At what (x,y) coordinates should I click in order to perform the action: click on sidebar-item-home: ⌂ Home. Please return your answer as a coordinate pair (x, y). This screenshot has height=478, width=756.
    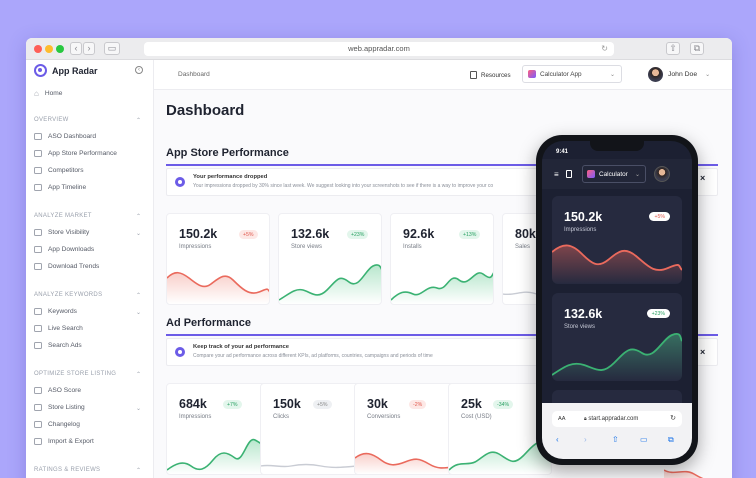
    Looking at the image, I should click on (48, 93).